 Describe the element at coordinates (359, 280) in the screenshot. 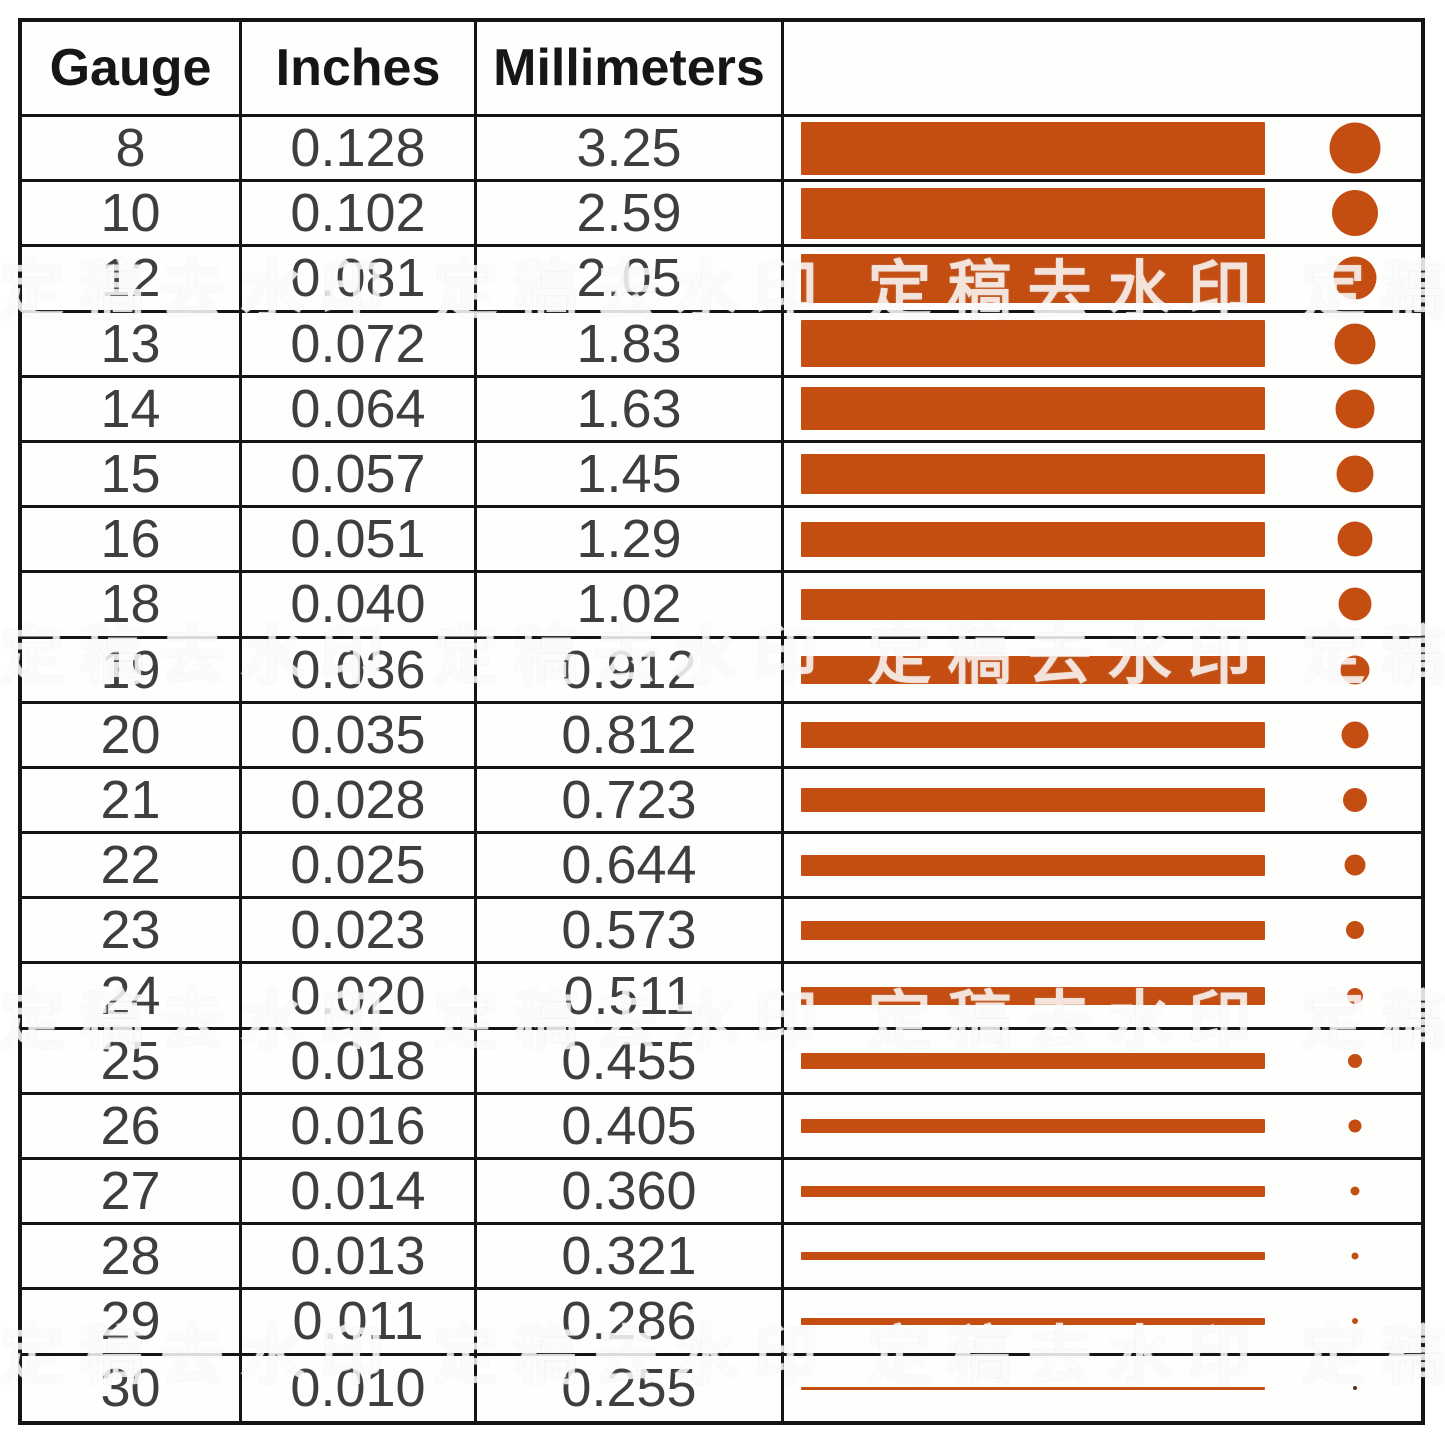

I see `inches-cell: 0.081` at that location.